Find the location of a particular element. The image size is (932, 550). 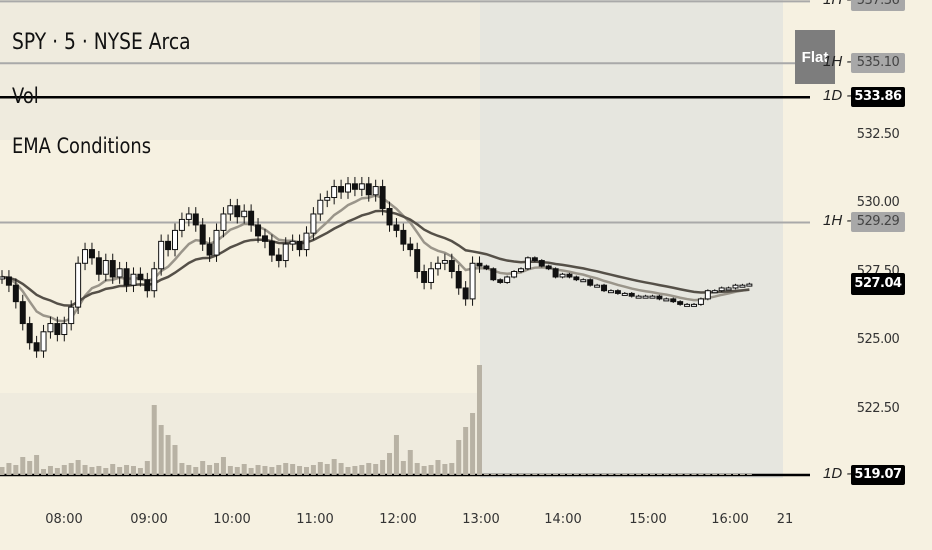

y-tick-label: 525.00 is located at coordinates (878, 339).